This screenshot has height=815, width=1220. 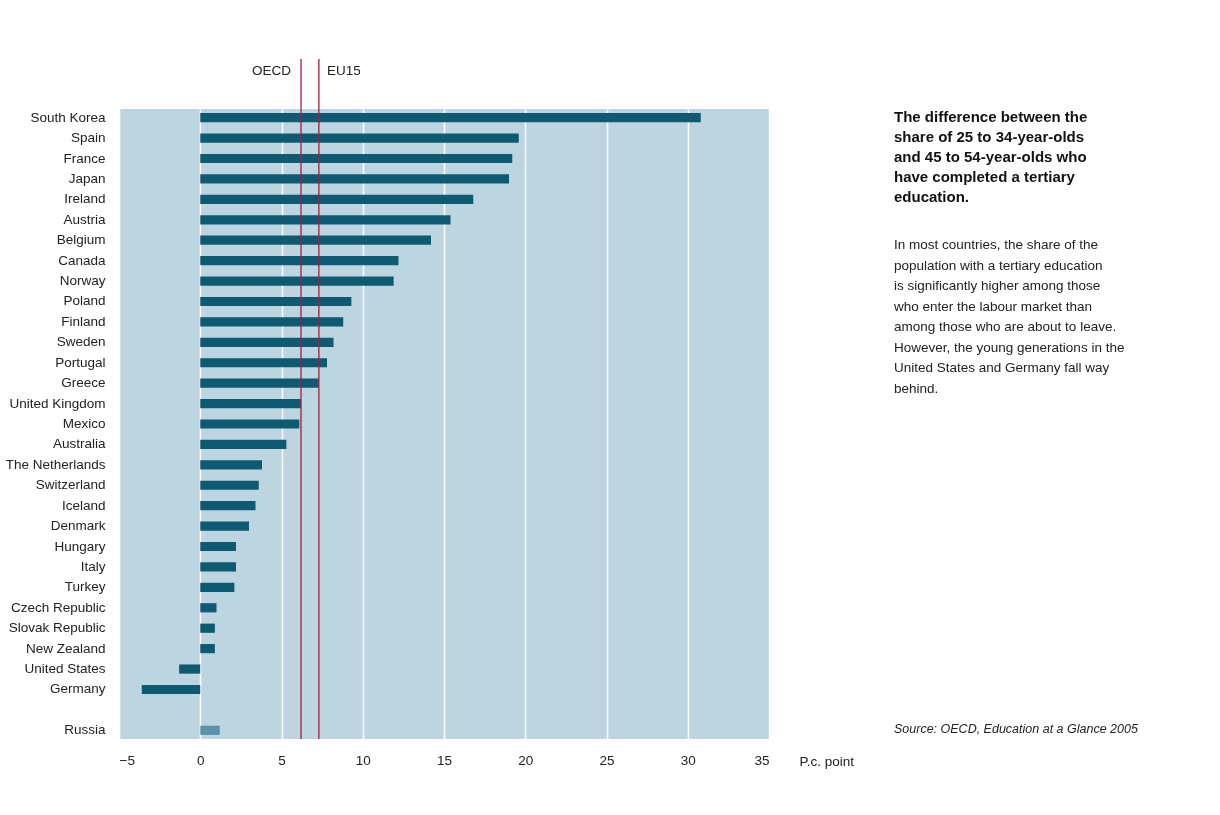 What do you see at coordinates (526, 760) in the screenshot?
I see `x-tick-label: 20` at bounding box center [526, 760].